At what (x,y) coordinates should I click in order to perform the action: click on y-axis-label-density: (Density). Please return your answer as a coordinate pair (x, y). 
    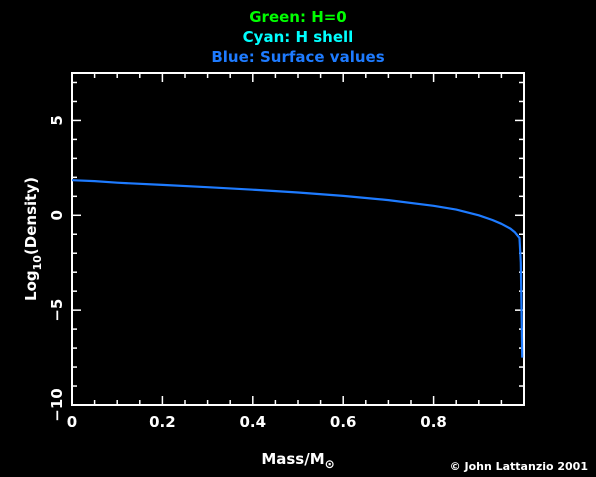
    Looking at the image, I should click on (31, 216).